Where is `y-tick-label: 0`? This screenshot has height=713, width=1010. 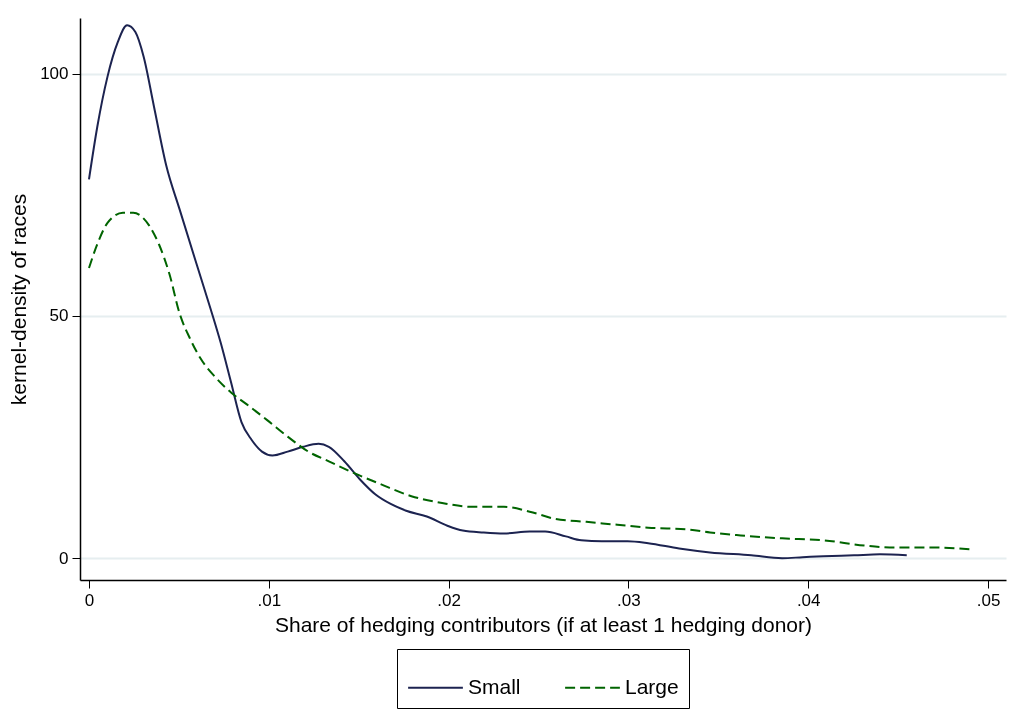 y-tick-label: 0 is located at coordinates (64, 558).